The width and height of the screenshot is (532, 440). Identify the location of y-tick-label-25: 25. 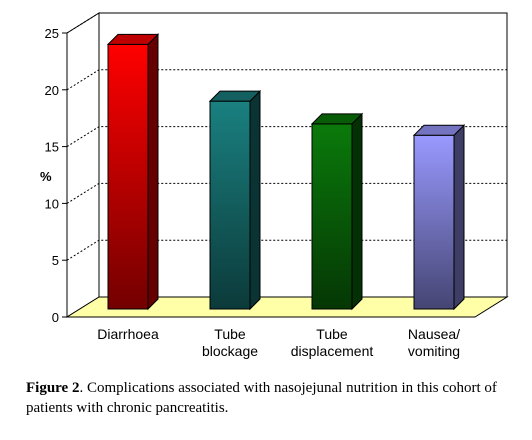
(52, 33).